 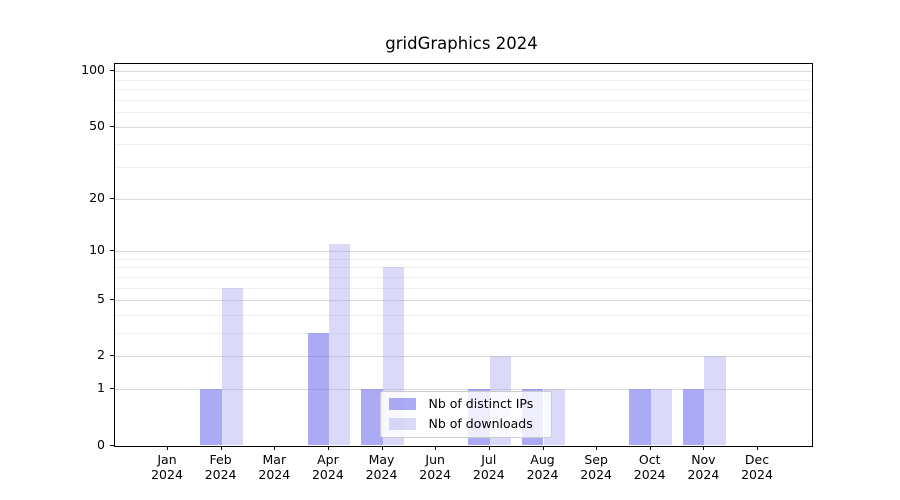 I want to click on chart-title: gridGraphics 2024, so click(x=461, y=43).